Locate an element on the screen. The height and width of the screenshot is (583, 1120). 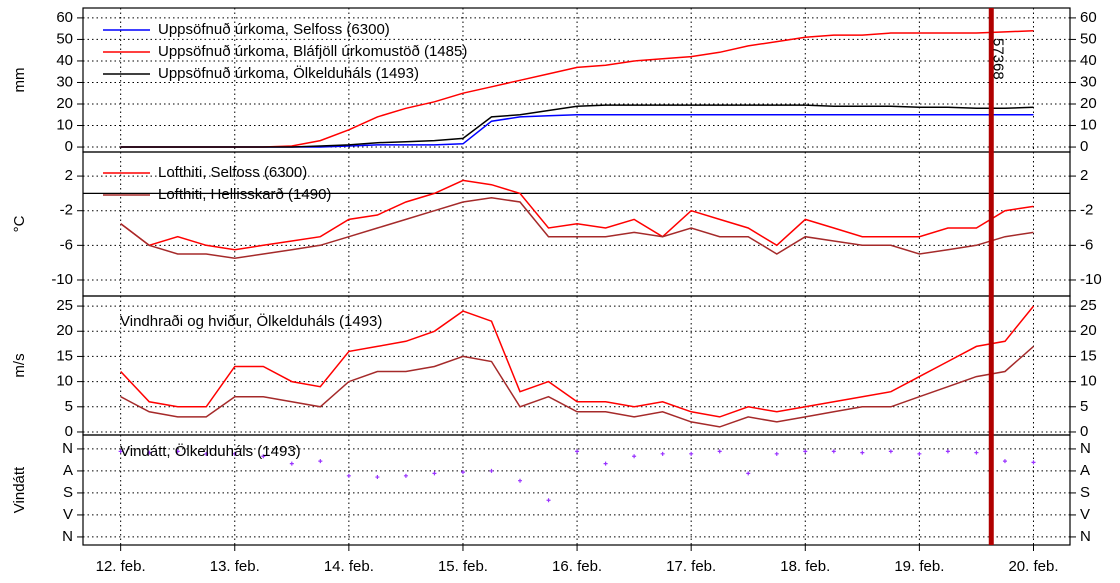
x-tick-label: 17. feb. is located at coordinates (691, 566).